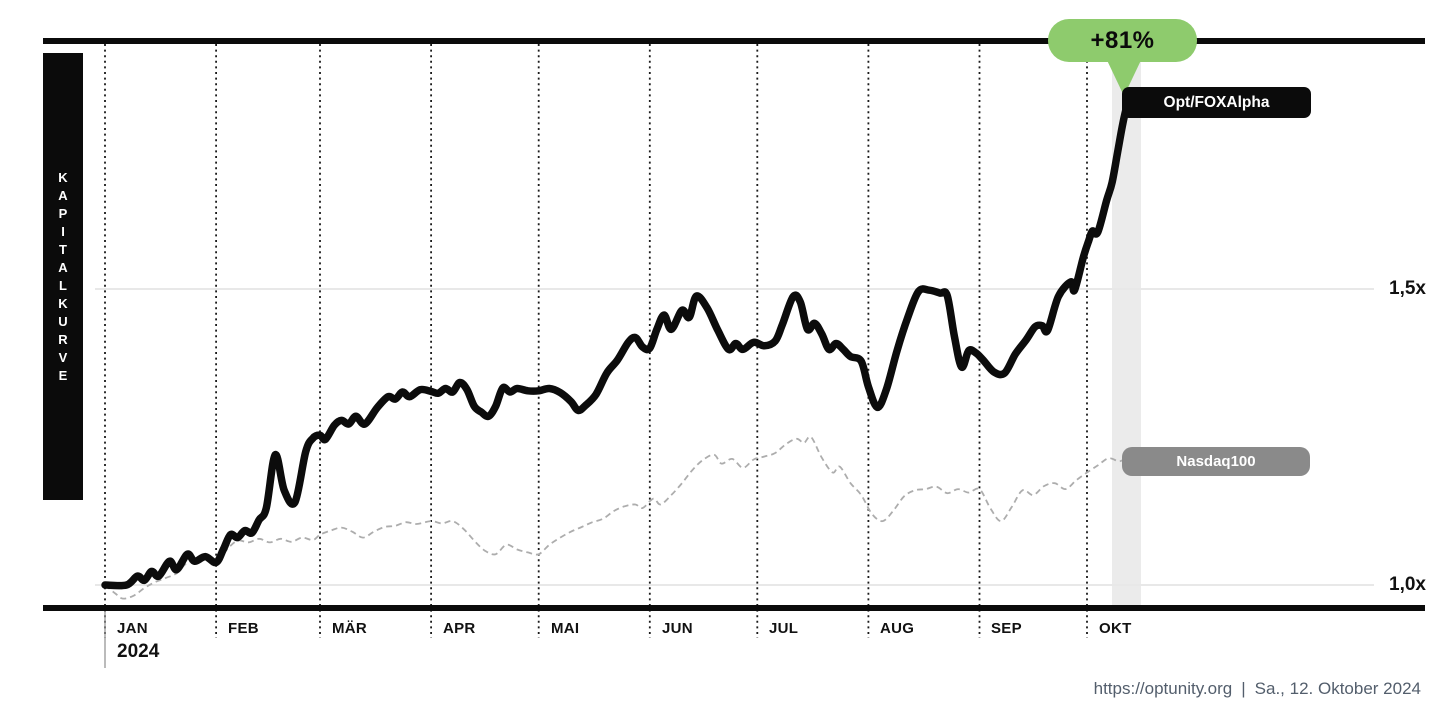  What do you see at coordinates (63, 231) in the screenshot?
I see `y-axis-title-letter: I` at bounding box center [63, 231].